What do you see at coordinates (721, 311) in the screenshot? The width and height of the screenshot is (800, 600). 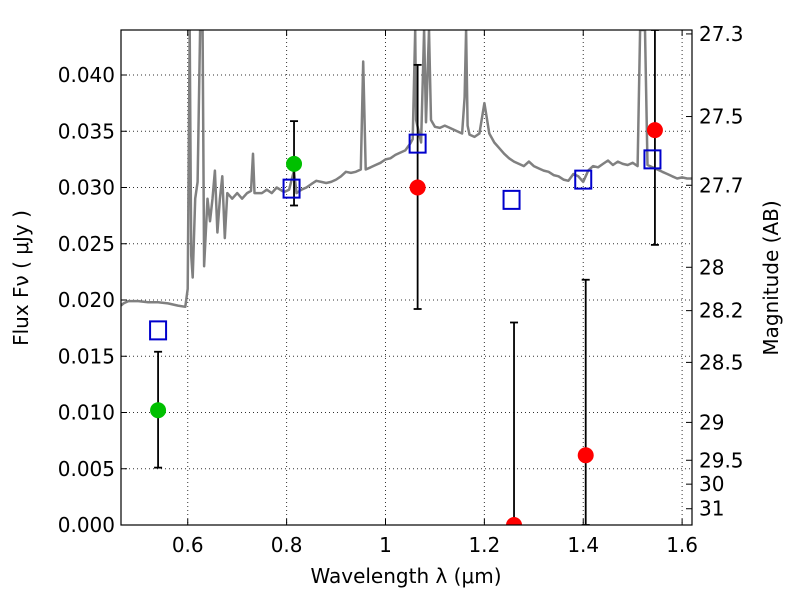 I see `mag-tick-label: 28.2` at bounding box center [721, 311].